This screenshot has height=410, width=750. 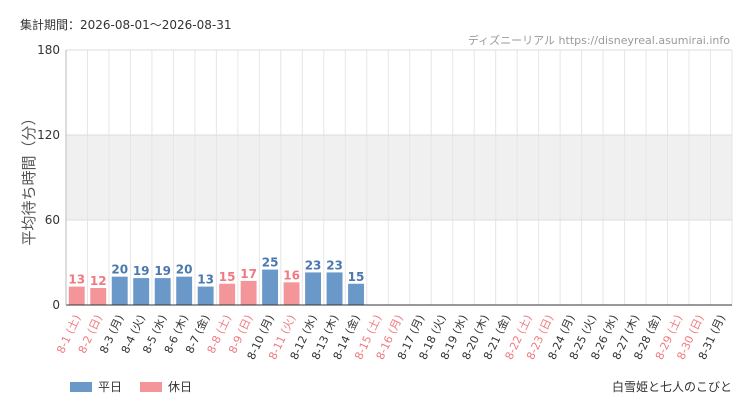 I want to click on period-label: 集計期間：2026-08-01〜2026-08-31, so click(x=126, y=25).